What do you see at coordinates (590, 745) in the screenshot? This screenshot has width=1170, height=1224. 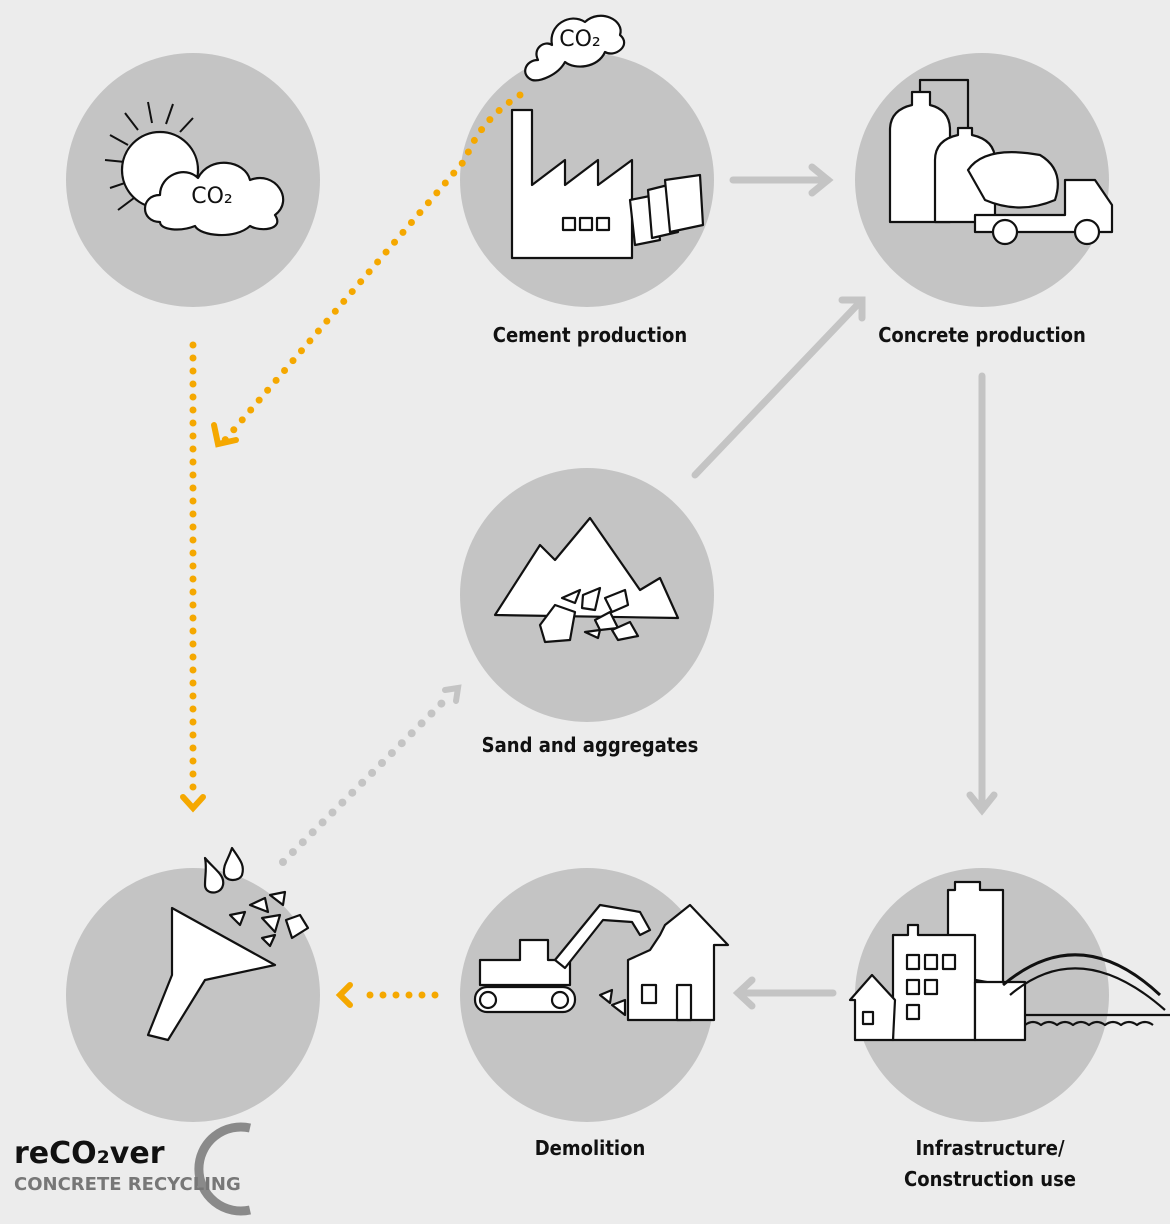 I see `node-label: Sand and aggregates` at bounding box center [590, 745].